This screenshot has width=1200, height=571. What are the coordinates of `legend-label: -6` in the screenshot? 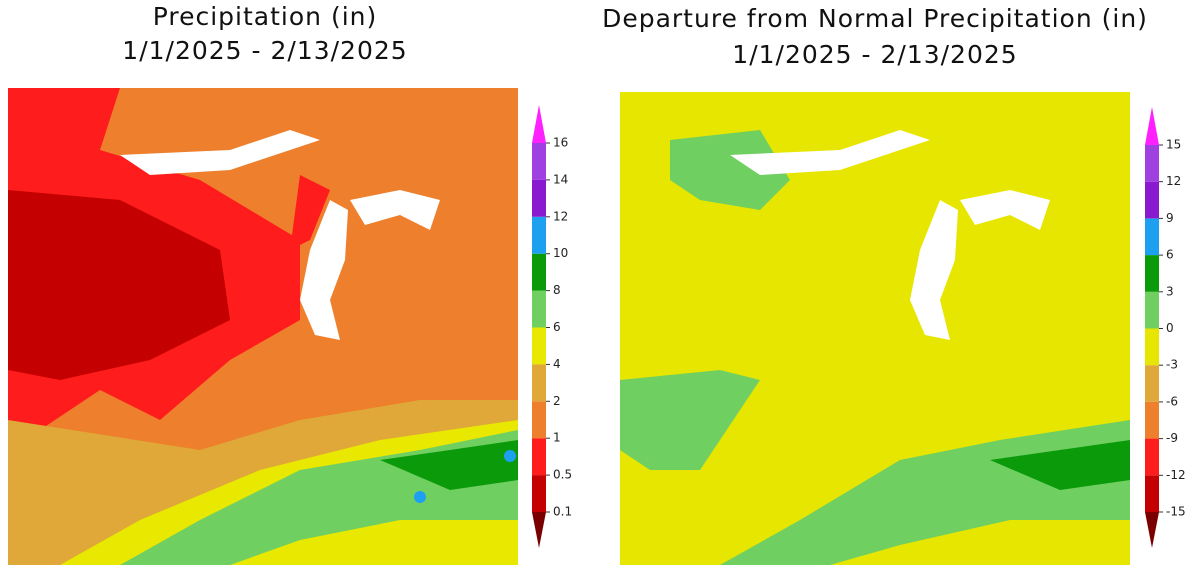 It's located at (1172, 401).